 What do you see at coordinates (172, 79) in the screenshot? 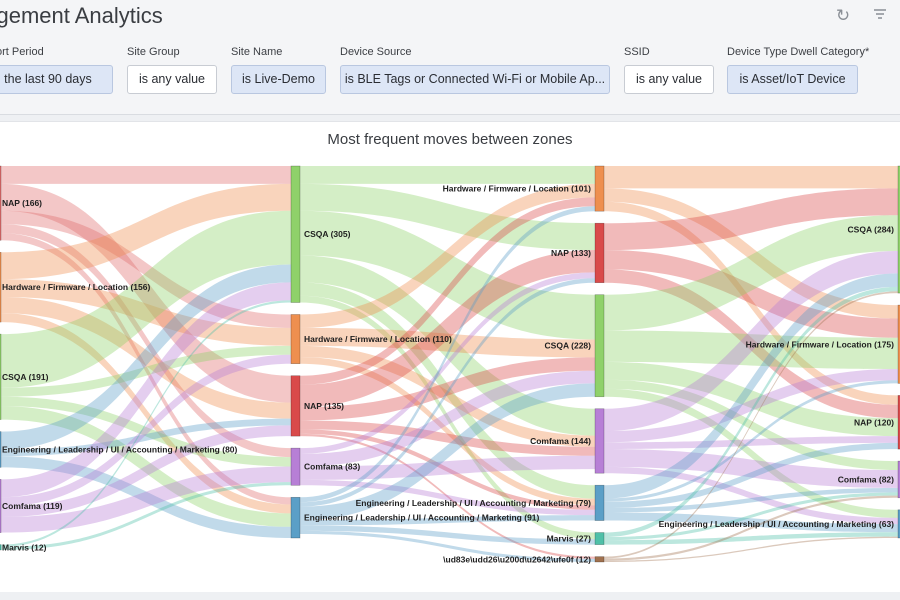
I see `filter-chip-site-group: is any value` at bounding box center [172, 79].